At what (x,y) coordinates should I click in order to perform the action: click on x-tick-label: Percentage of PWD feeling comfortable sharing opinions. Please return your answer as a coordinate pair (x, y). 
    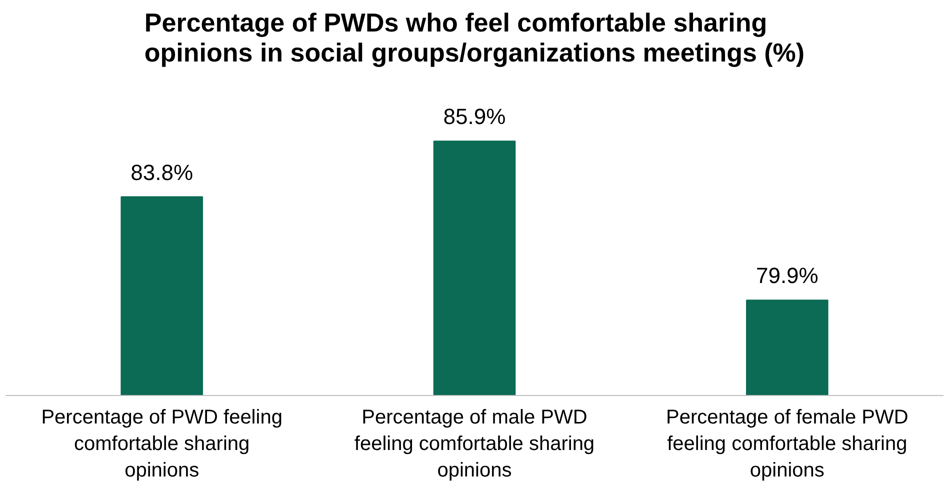
    Looking at the image, I should click on (161, 444).